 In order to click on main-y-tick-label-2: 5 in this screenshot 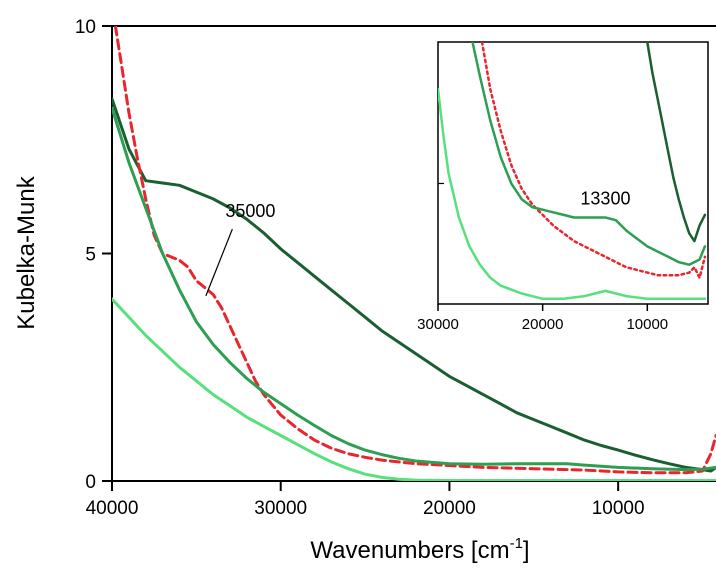, I will do `click(90, 255)`.